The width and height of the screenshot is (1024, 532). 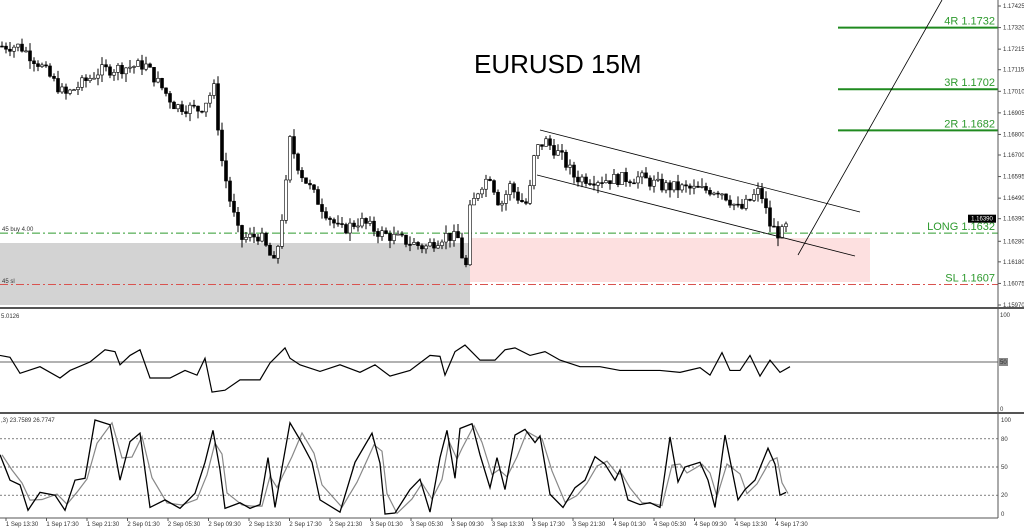 I want to click on stoch-main-line, so click(x=393, y=467).